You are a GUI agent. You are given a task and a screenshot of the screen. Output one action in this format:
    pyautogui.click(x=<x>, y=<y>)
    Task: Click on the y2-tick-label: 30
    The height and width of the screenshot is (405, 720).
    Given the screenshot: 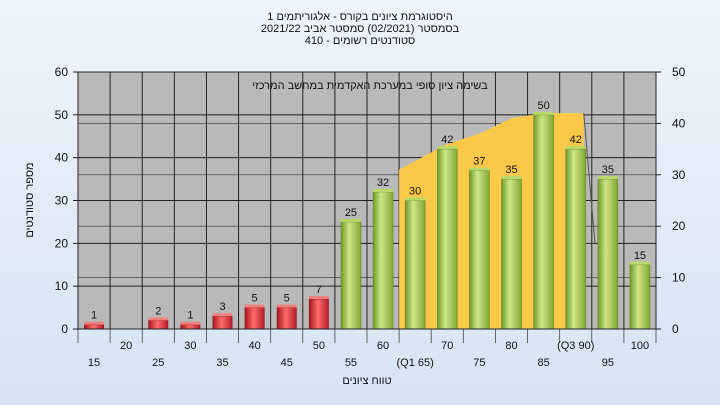 What is the action you would take?
    pyautogui.click(x=679, y=175)
    